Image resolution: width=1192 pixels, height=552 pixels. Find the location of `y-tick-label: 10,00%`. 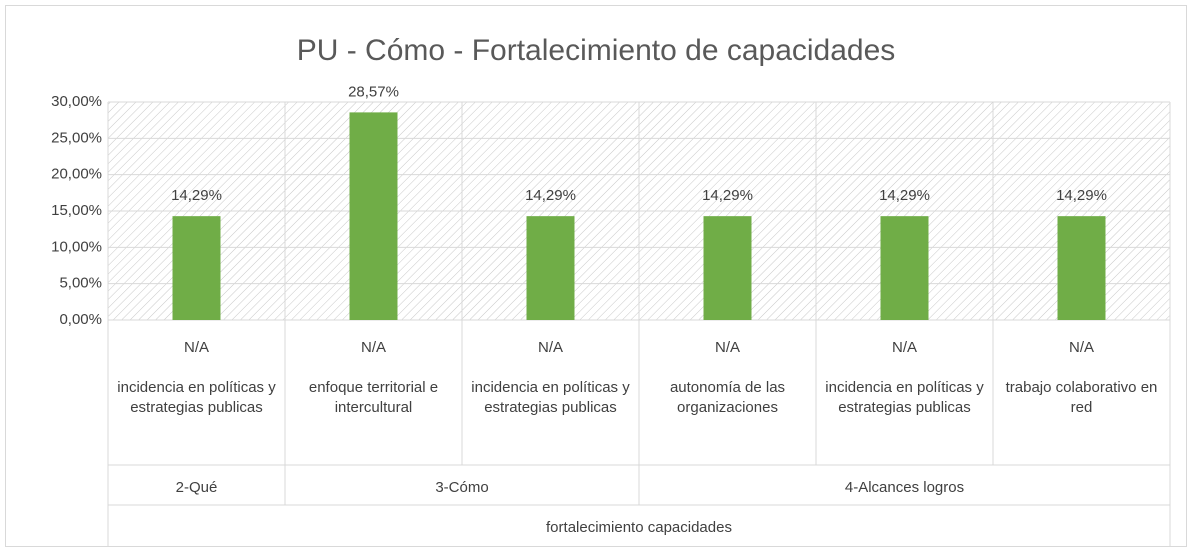

y-tick-label: 10,00% is located at coordinates (76, 246).